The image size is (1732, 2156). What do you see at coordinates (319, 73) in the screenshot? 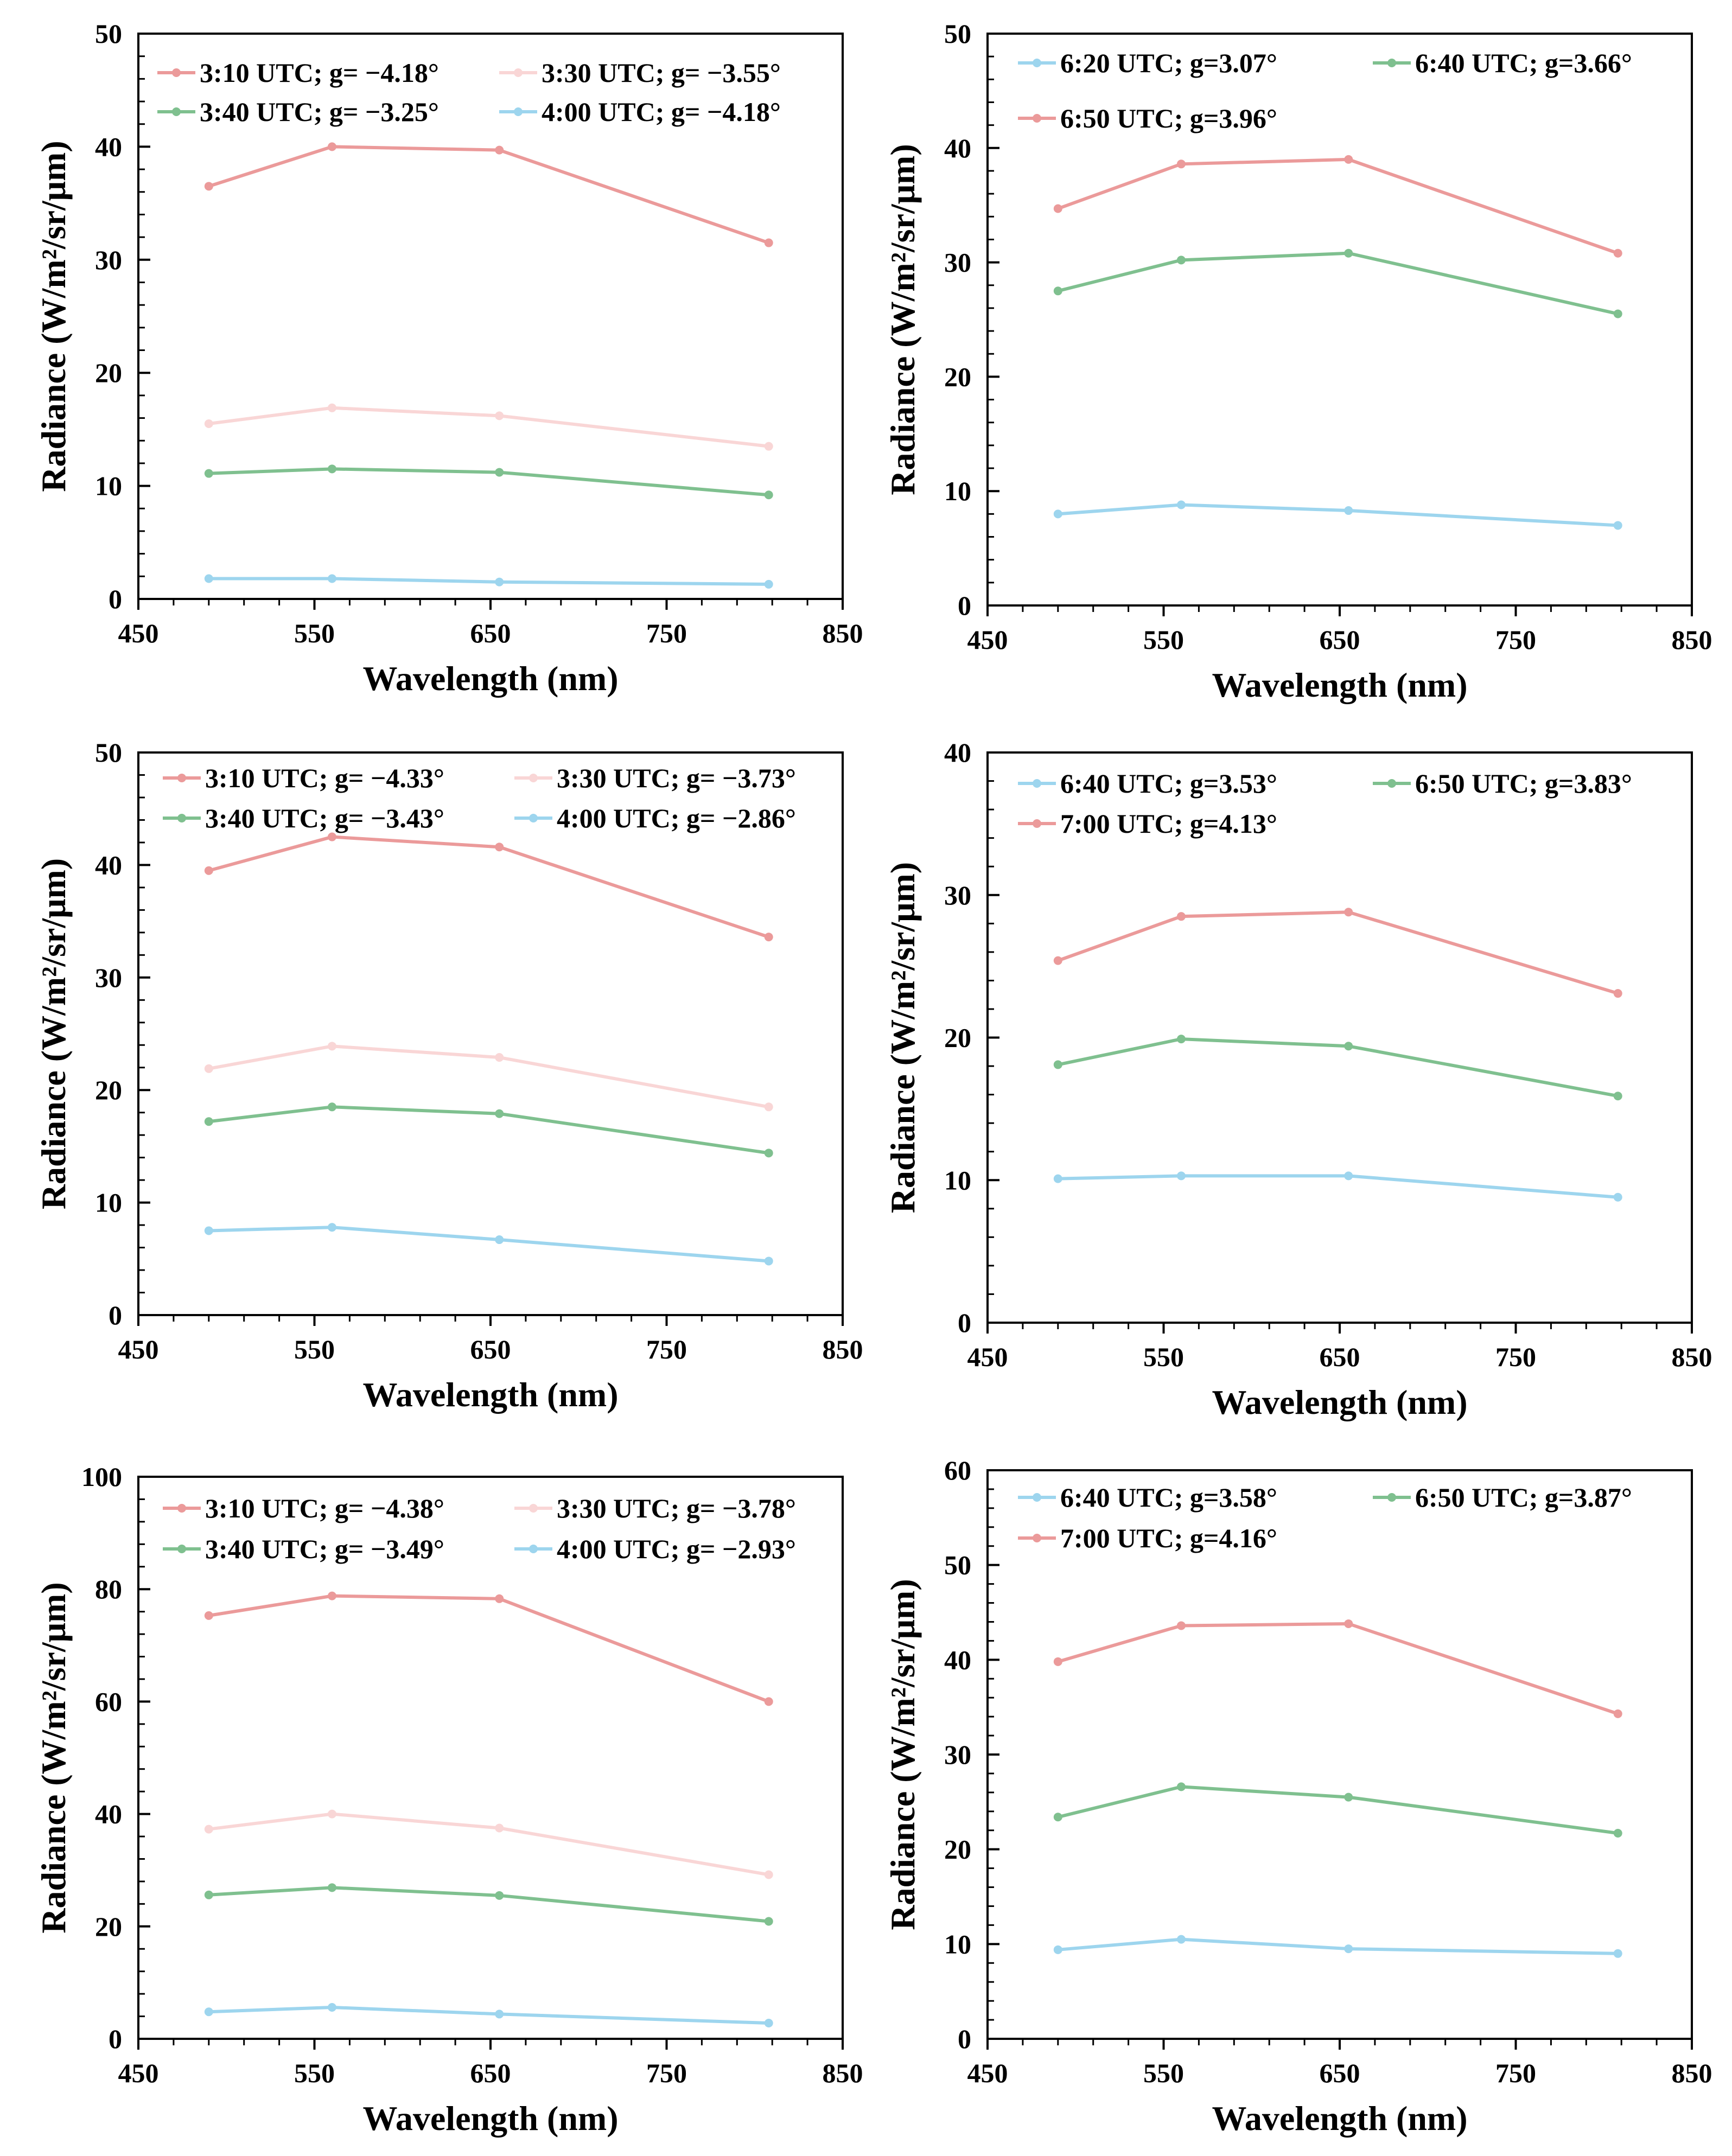
I see `legend-label: 3:10 UTC; g= −4.18°` at bounding box center [319, 73].